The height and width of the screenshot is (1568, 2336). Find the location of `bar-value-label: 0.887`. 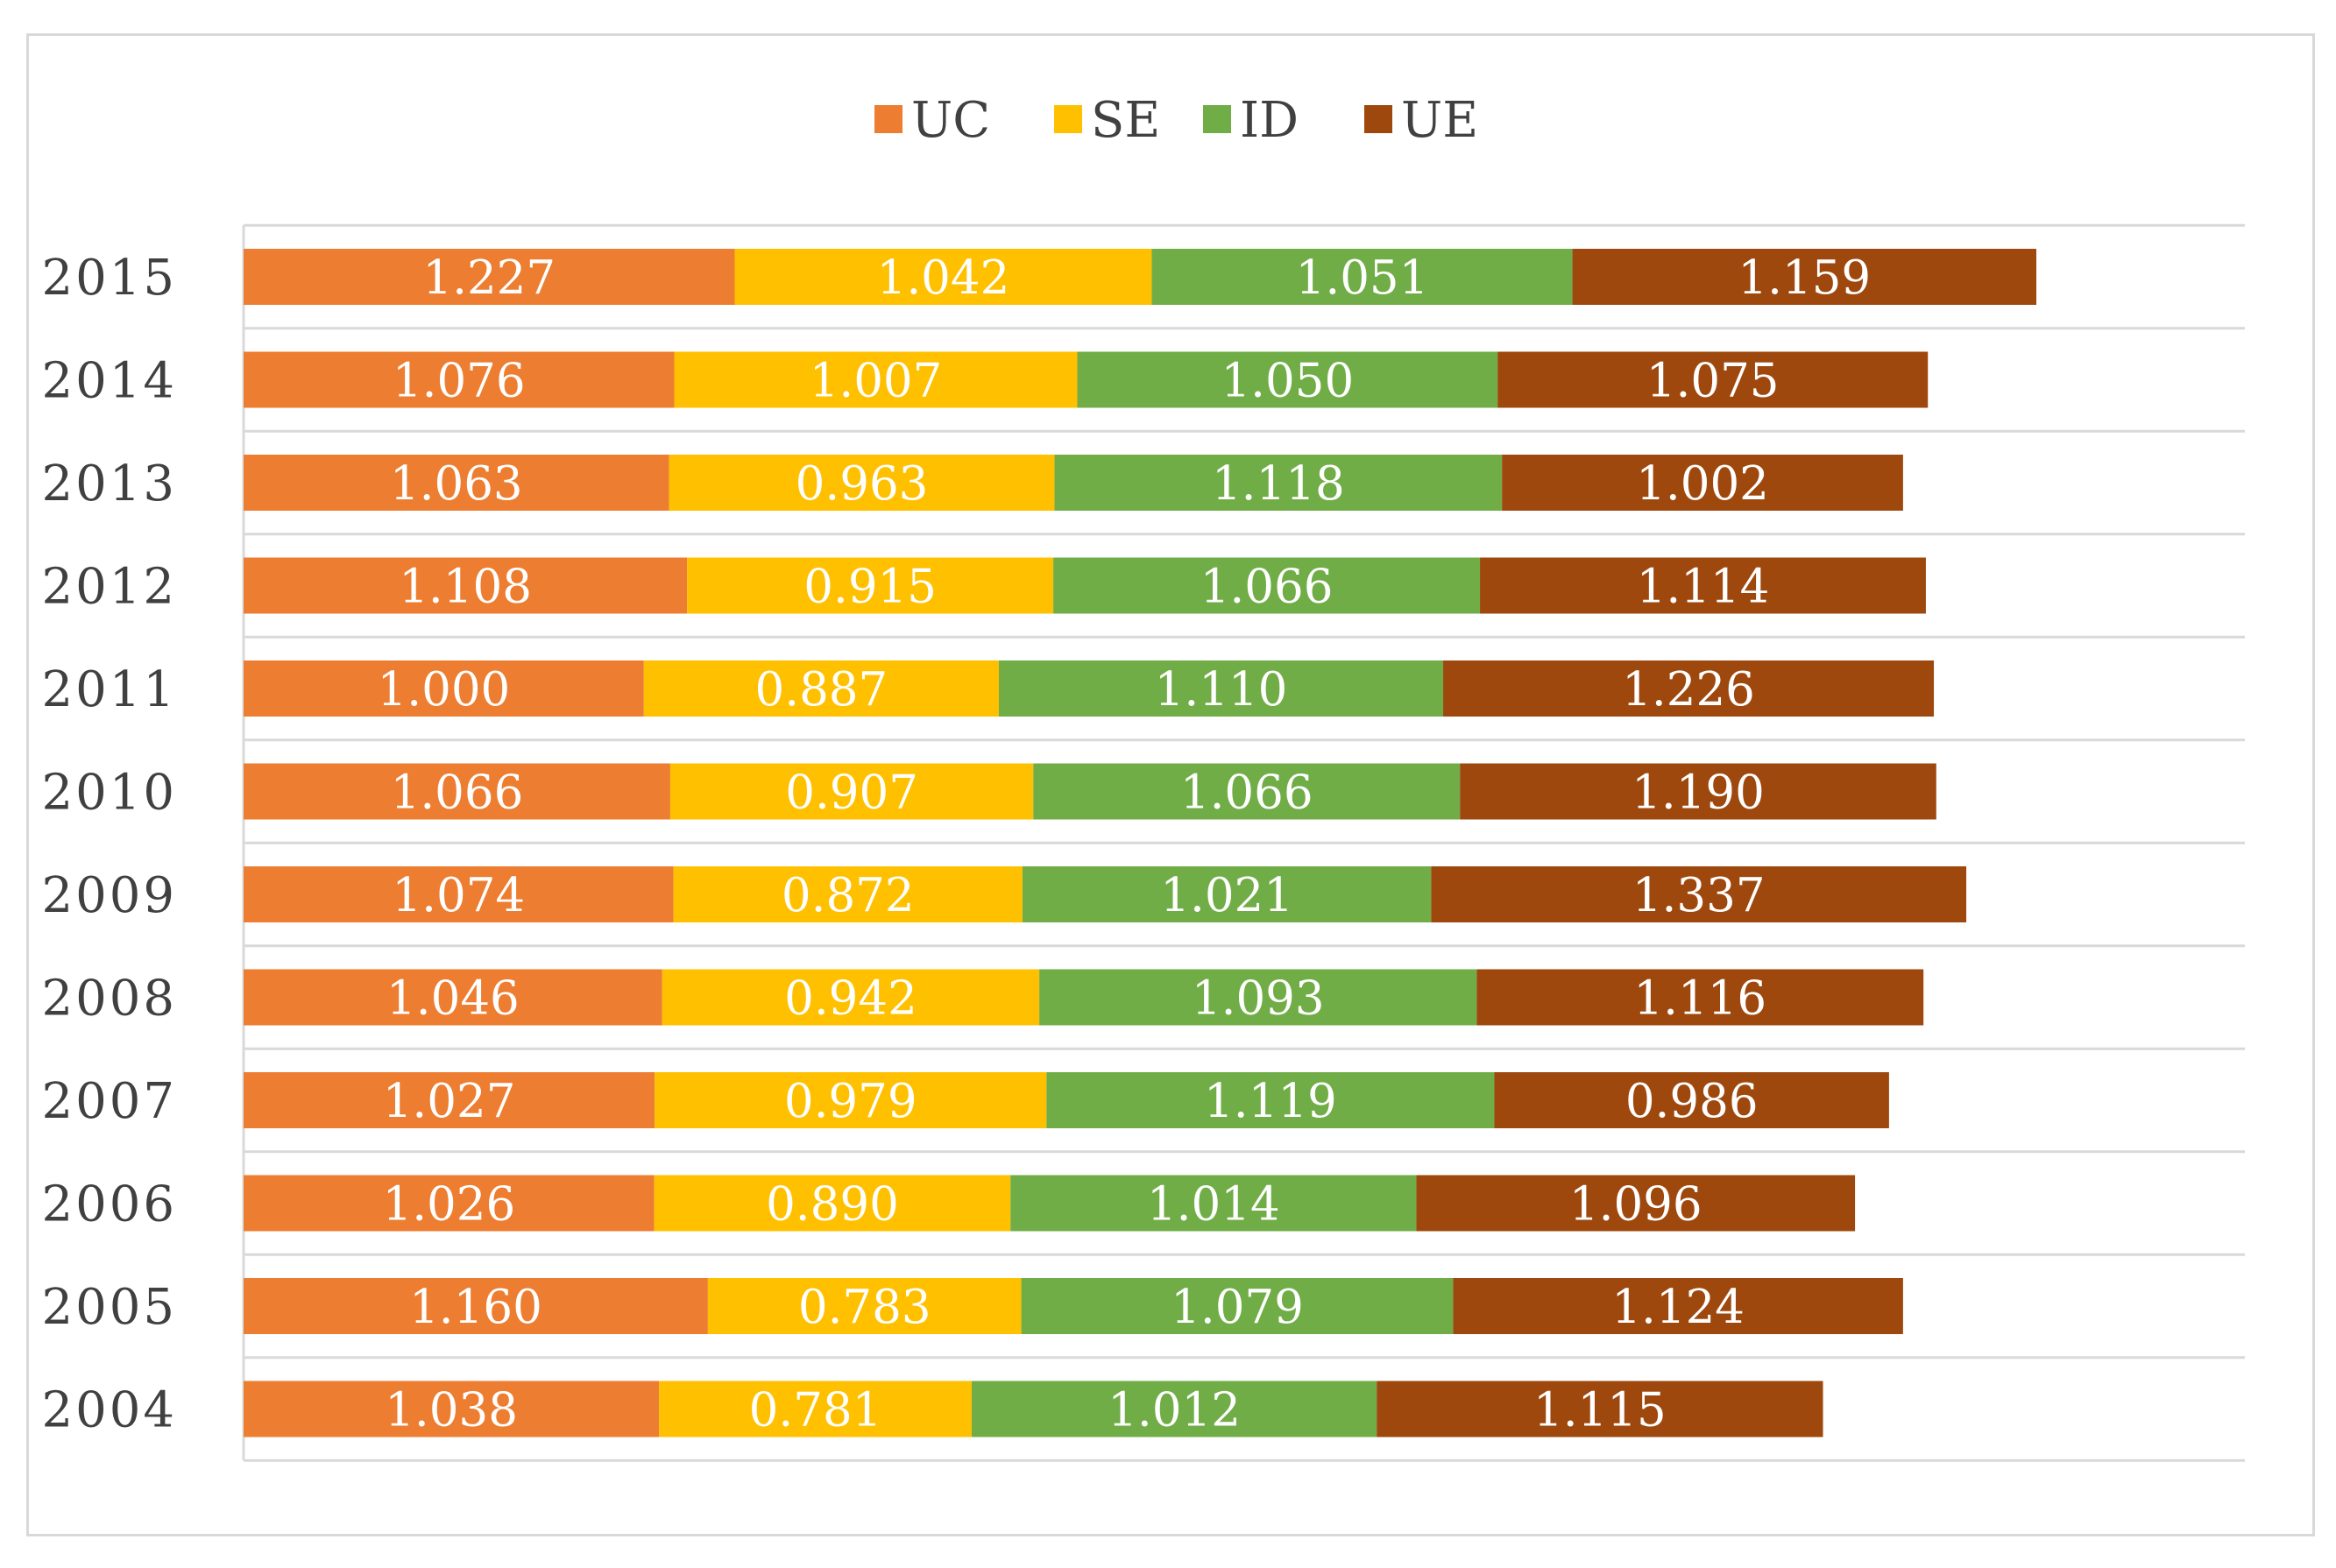

bar-value-label: 0.887 is located at coordinates (821, 690).